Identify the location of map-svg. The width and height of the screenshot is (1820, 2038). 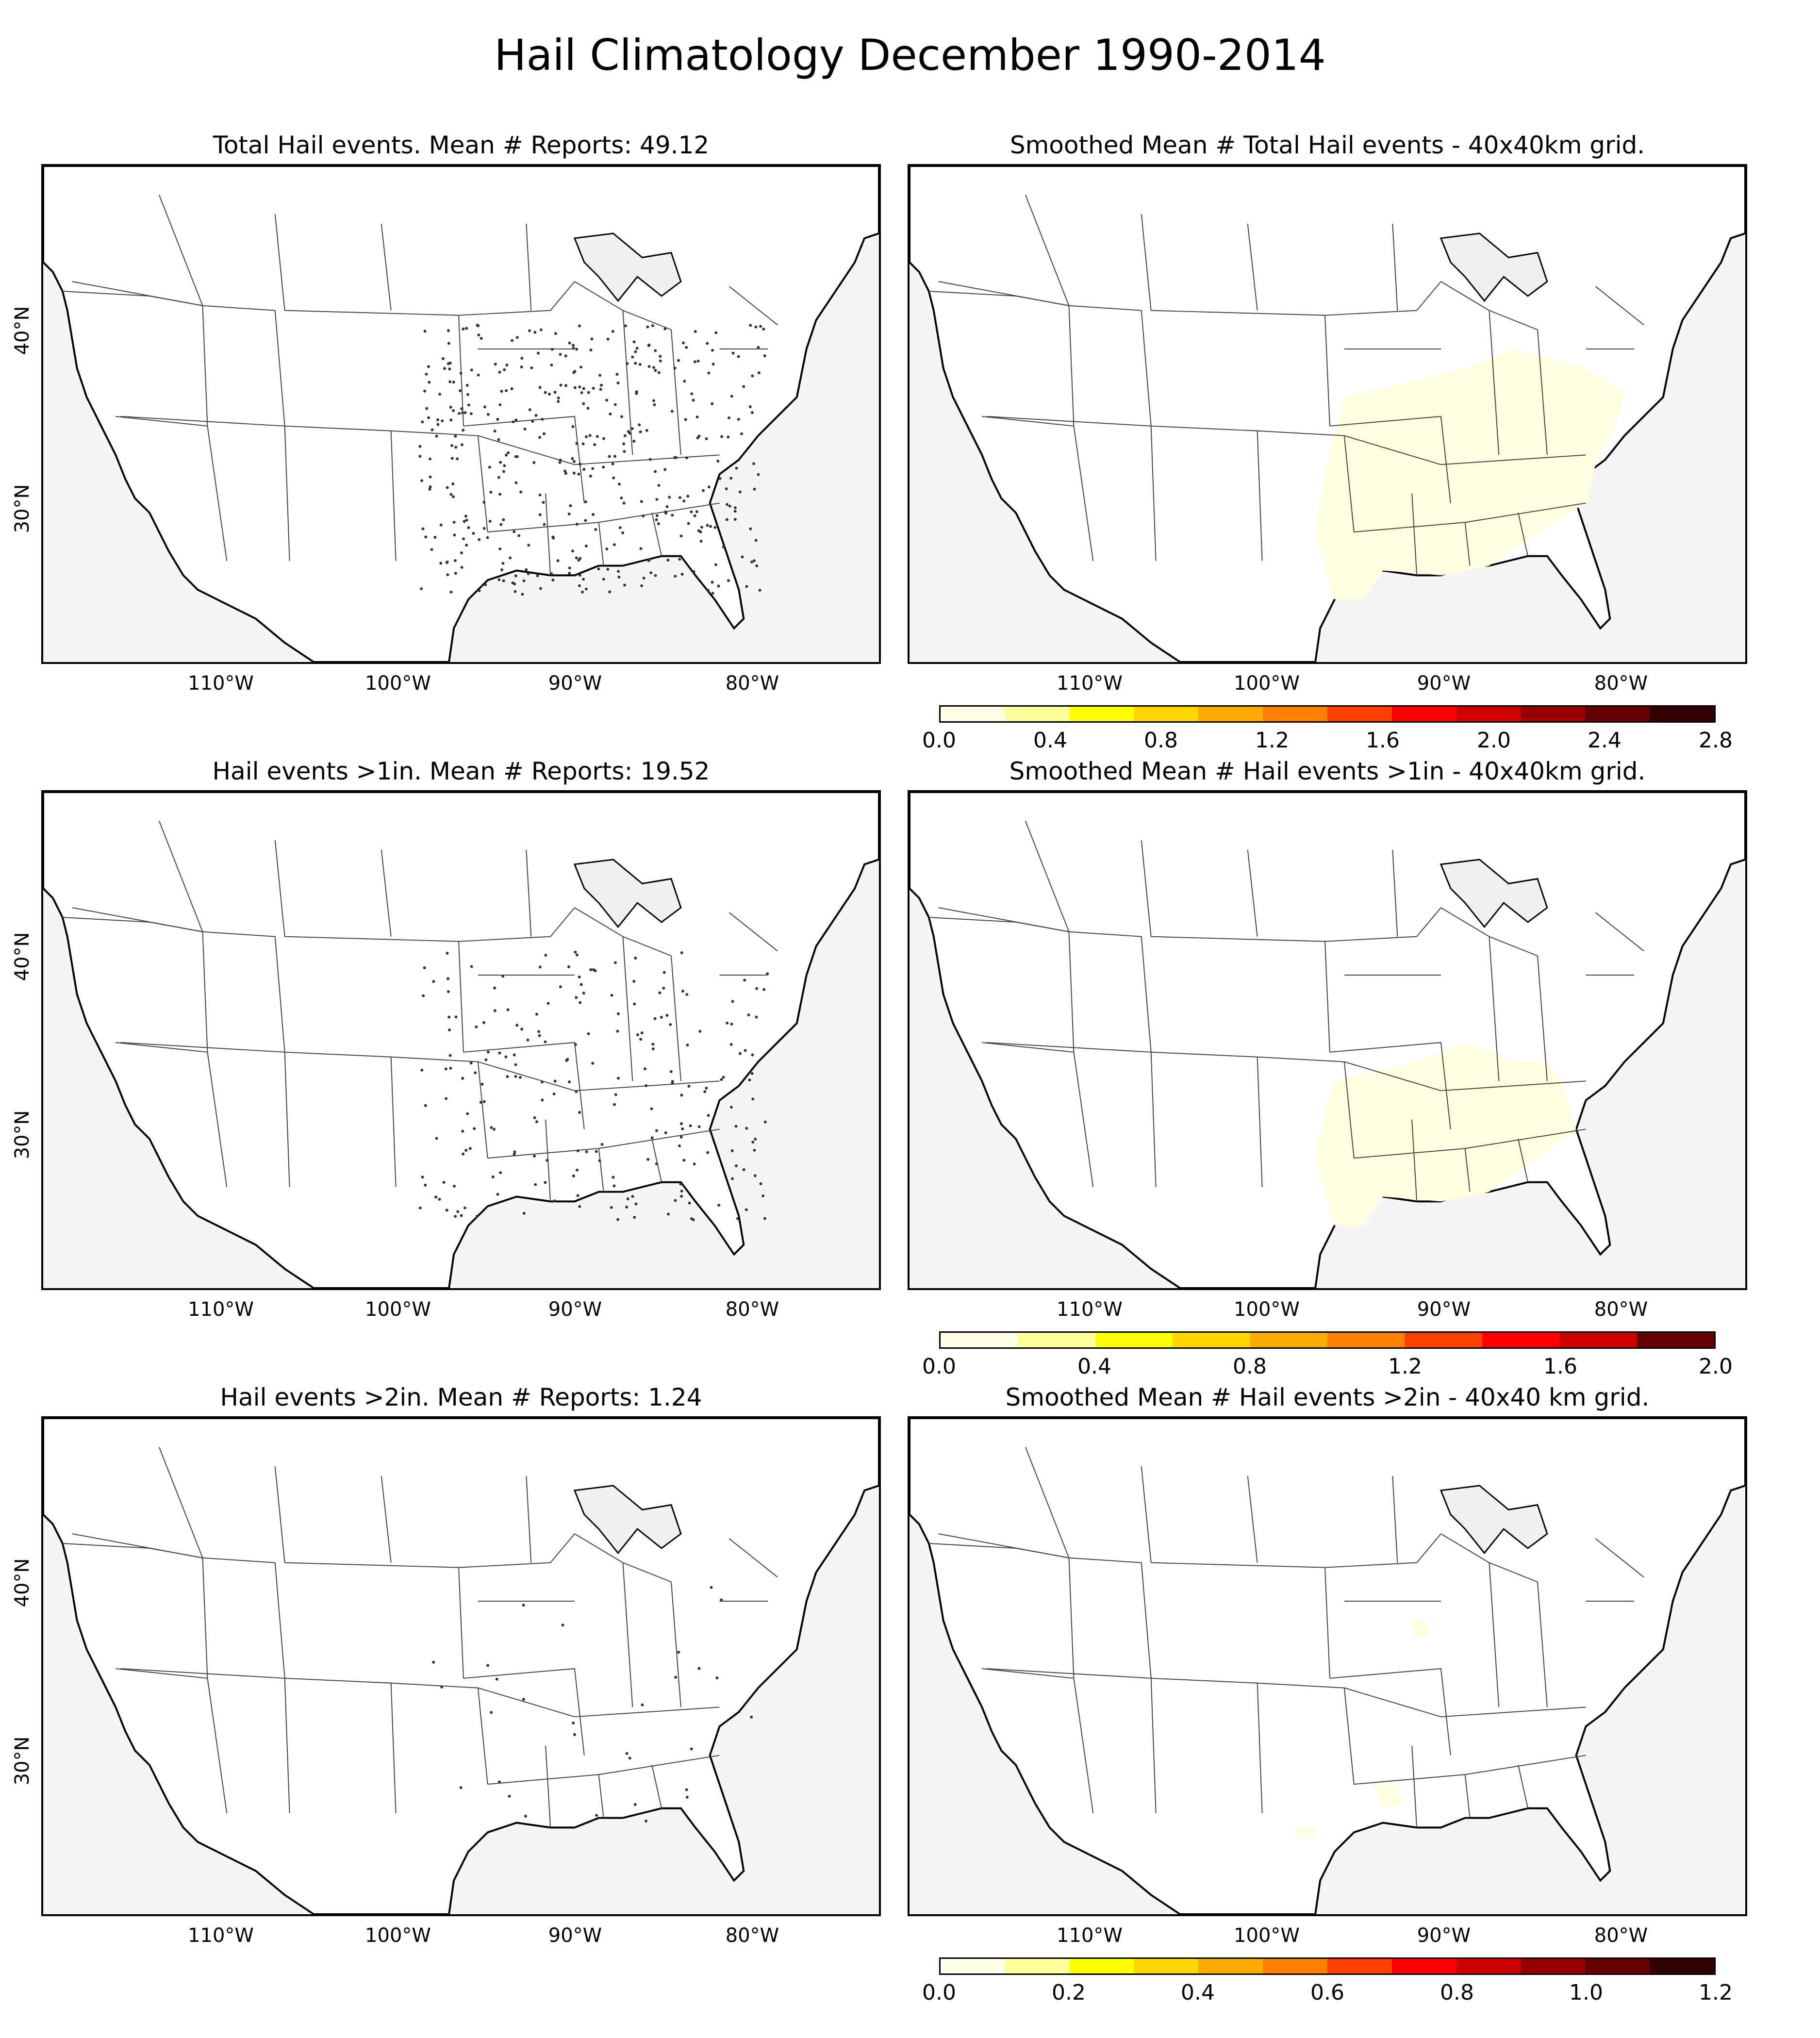
(461, 414).